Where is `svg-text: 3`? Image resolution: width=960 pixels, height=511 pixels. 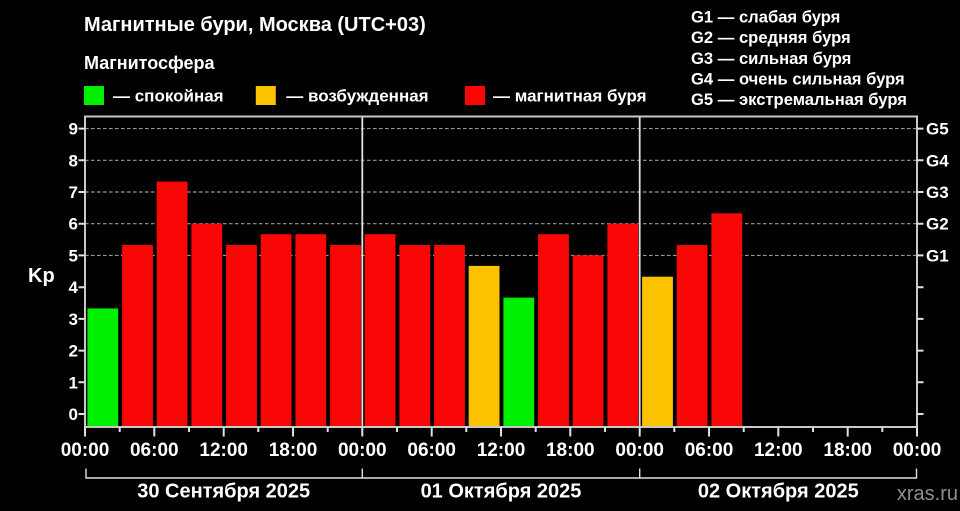 svg-text: 3 is located at coordinates (73, 319).